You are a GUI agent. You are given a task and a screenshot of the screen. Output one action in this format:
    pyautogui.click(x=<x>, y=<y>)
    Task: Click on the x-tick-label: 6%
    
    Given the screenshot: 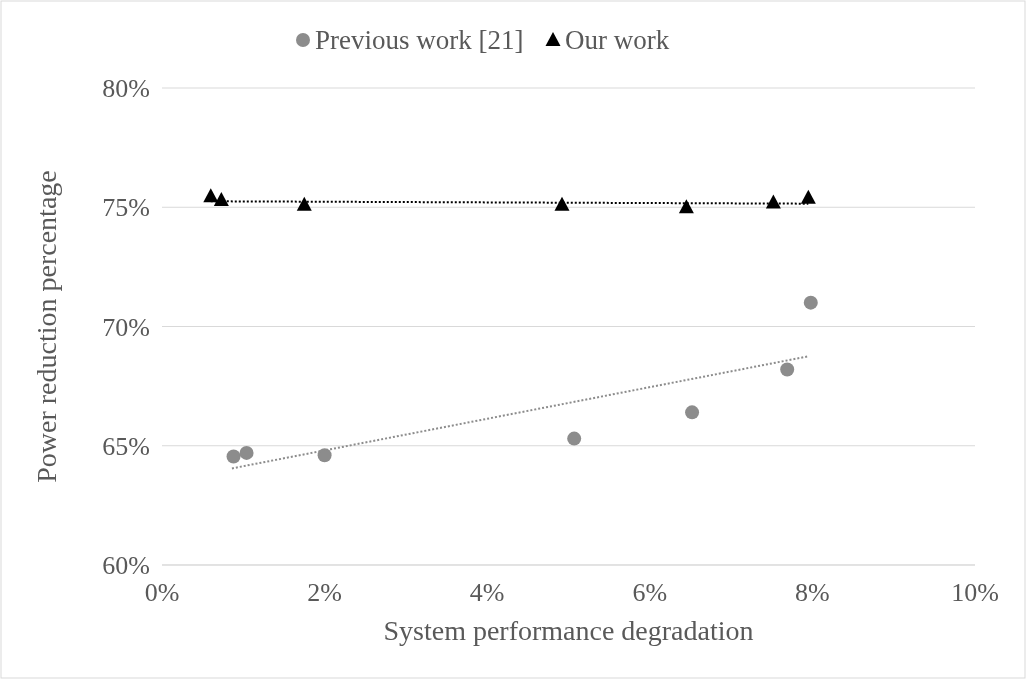 What is the action you would take?
    pyautogui.click(x=650, y=592)
    